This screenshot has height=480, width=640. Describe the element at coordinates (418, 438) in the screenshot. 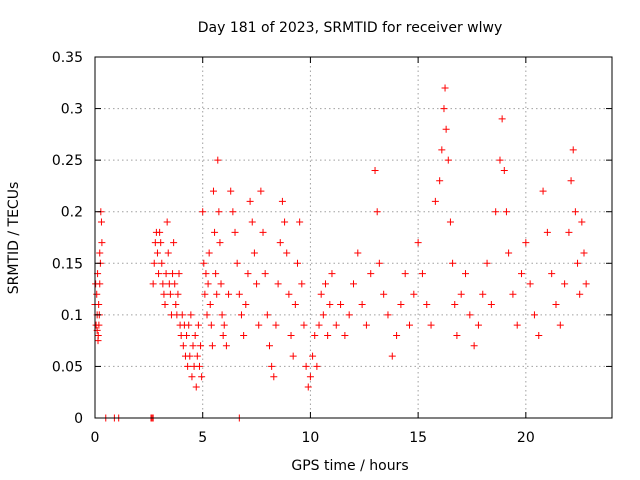

I see `x-tick-label: 15` at that location.